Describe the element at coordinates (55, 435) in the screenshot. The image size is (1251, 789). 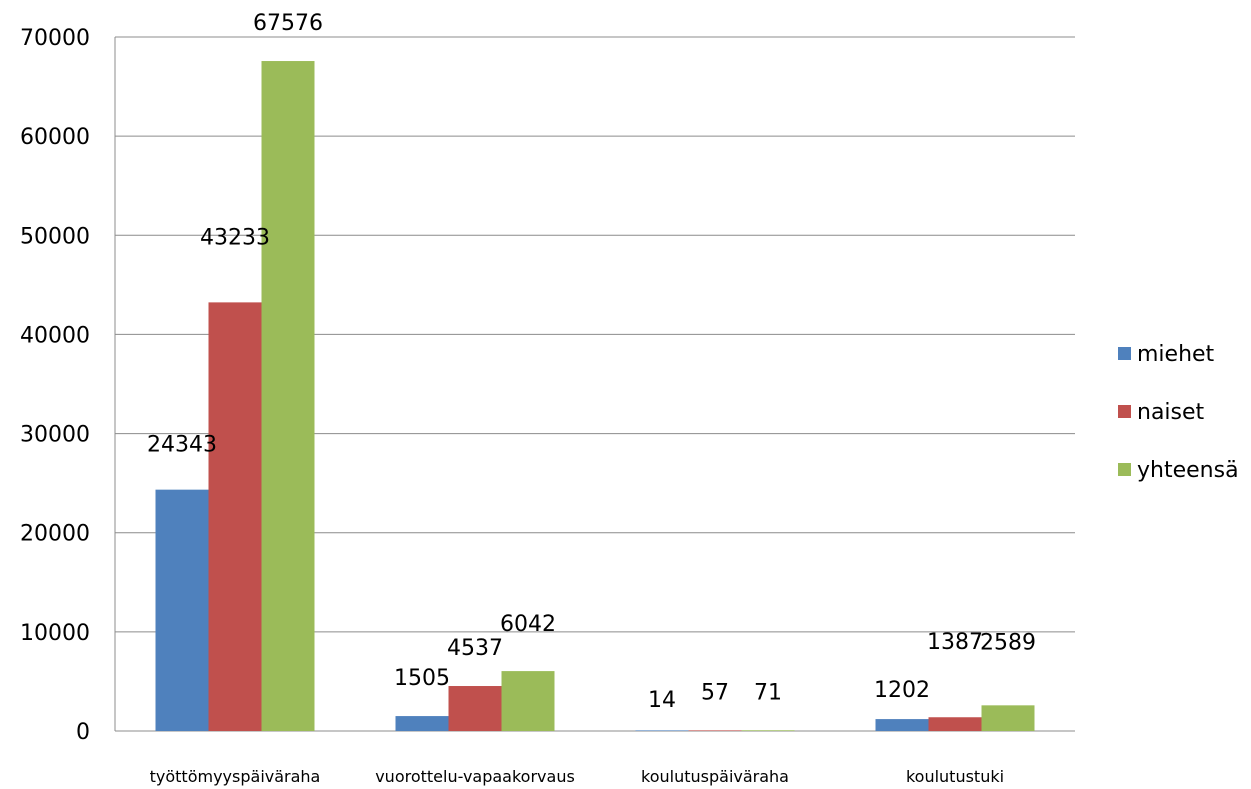
I see `y-tick-label: 30000` at that location.